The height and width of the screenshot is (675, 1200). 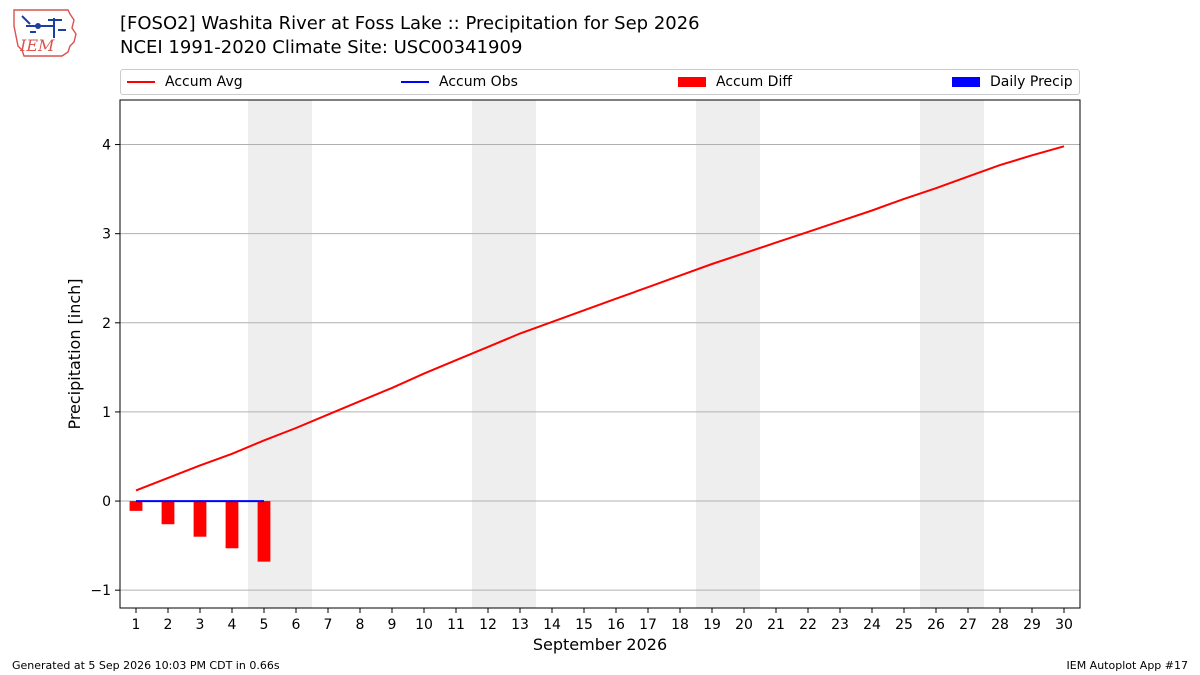 I want to click on x-tick-label: 12, so click(x=488, y=625).